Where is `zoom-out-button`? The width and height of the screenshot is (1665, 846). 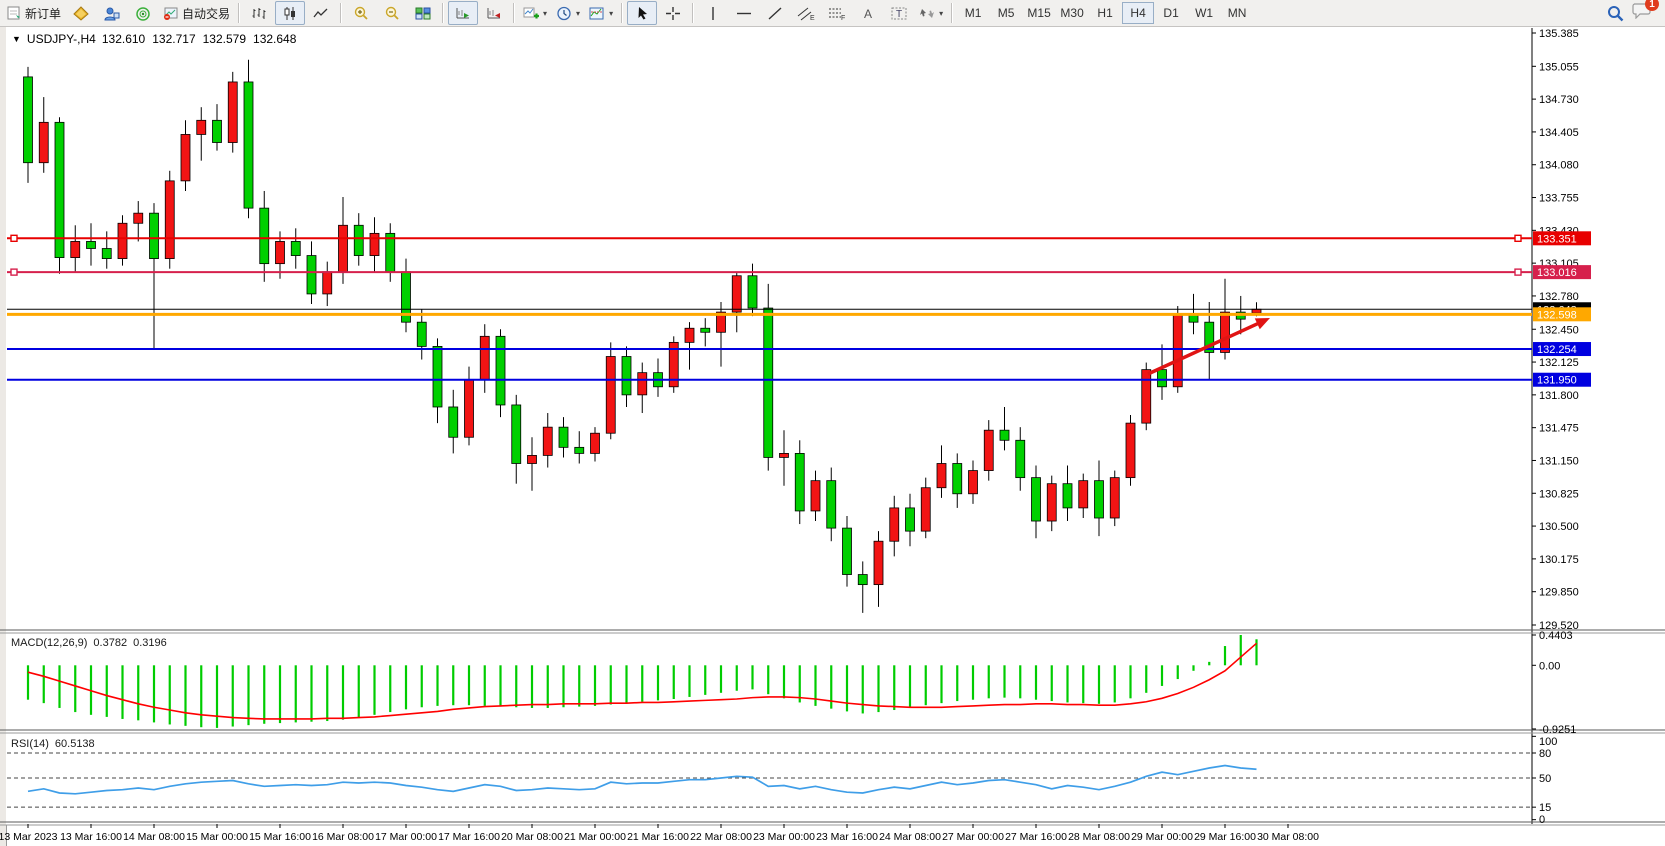 zoom-out-button is located at coordinates (392, 13).